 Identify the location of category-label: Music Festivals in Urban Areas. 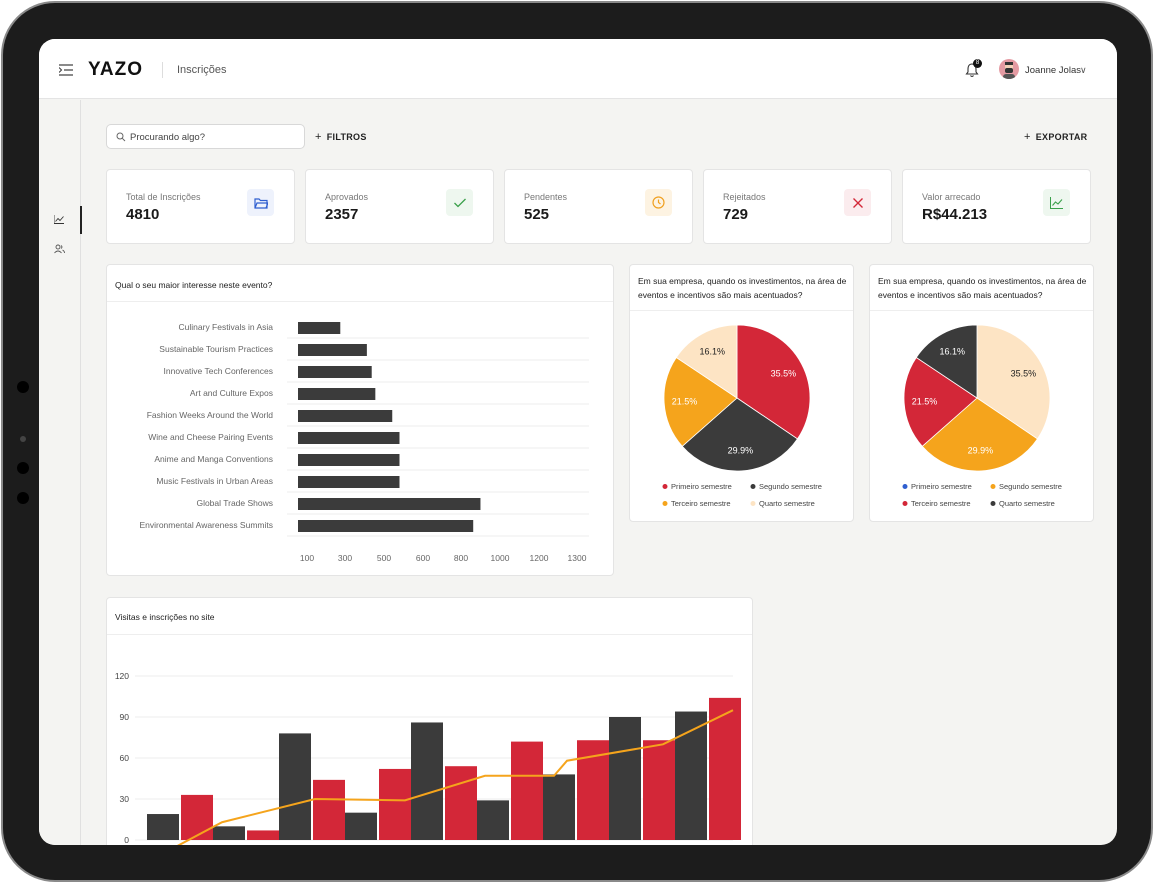
(214, 481).